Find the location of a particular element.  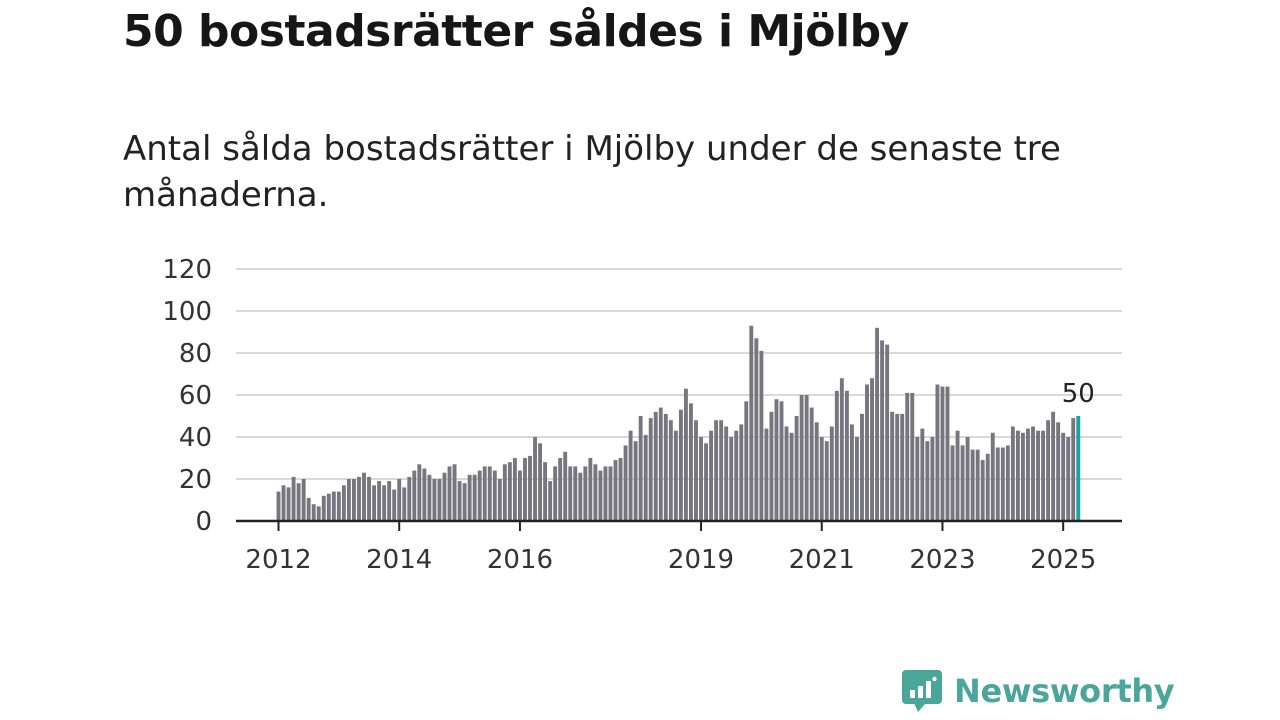

newsworthy-logo: Newsworthy is located at coordinates (1038, 691).